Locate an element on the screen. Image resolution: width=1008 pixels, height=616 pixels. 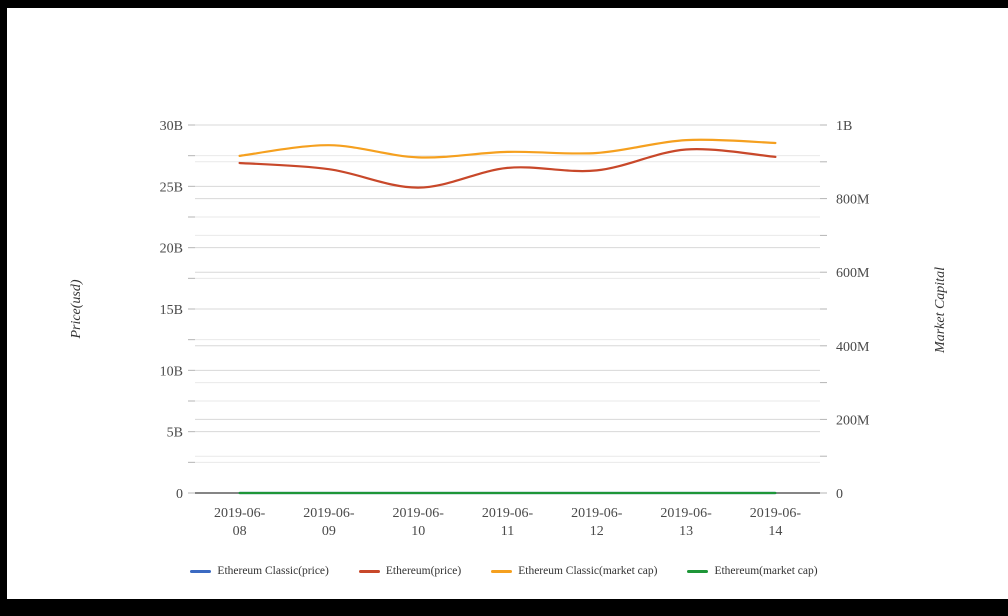
x-axis-tick-label: 12 is located at coordinates (597, 531).